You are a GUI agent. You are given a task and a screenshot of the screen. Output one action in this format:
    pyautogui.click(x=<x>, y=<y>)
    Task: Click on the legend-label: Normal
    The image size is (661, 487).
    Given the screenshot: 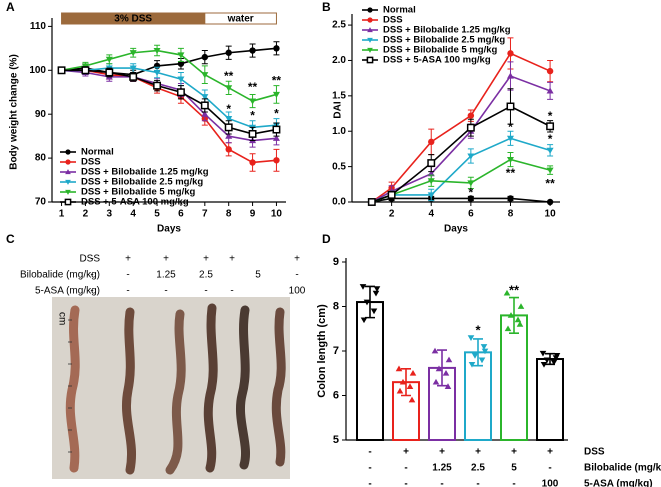 What is the action you would take?
    pyautogui.click(x=97, y=152)
    